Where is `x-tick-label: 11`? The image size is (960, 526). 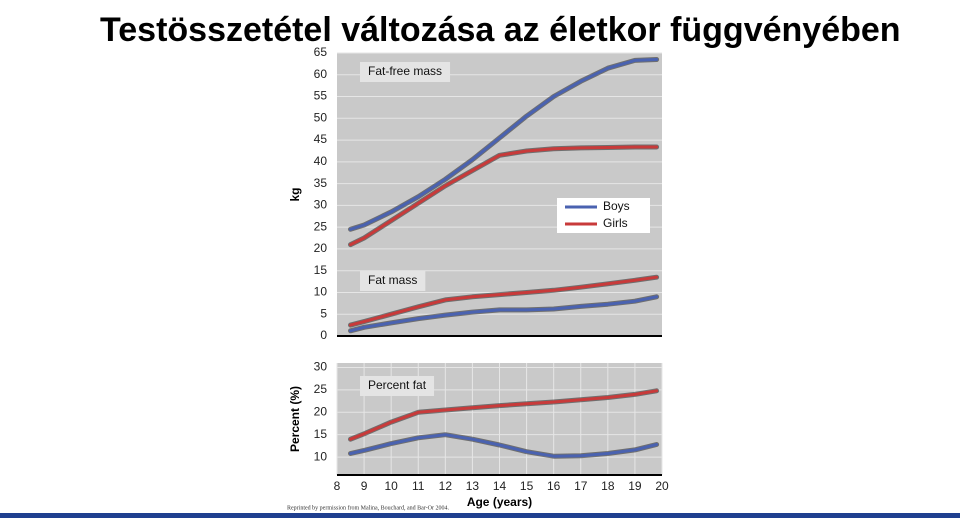 x-tick-label: 11 is located at coordinates (418, 486).